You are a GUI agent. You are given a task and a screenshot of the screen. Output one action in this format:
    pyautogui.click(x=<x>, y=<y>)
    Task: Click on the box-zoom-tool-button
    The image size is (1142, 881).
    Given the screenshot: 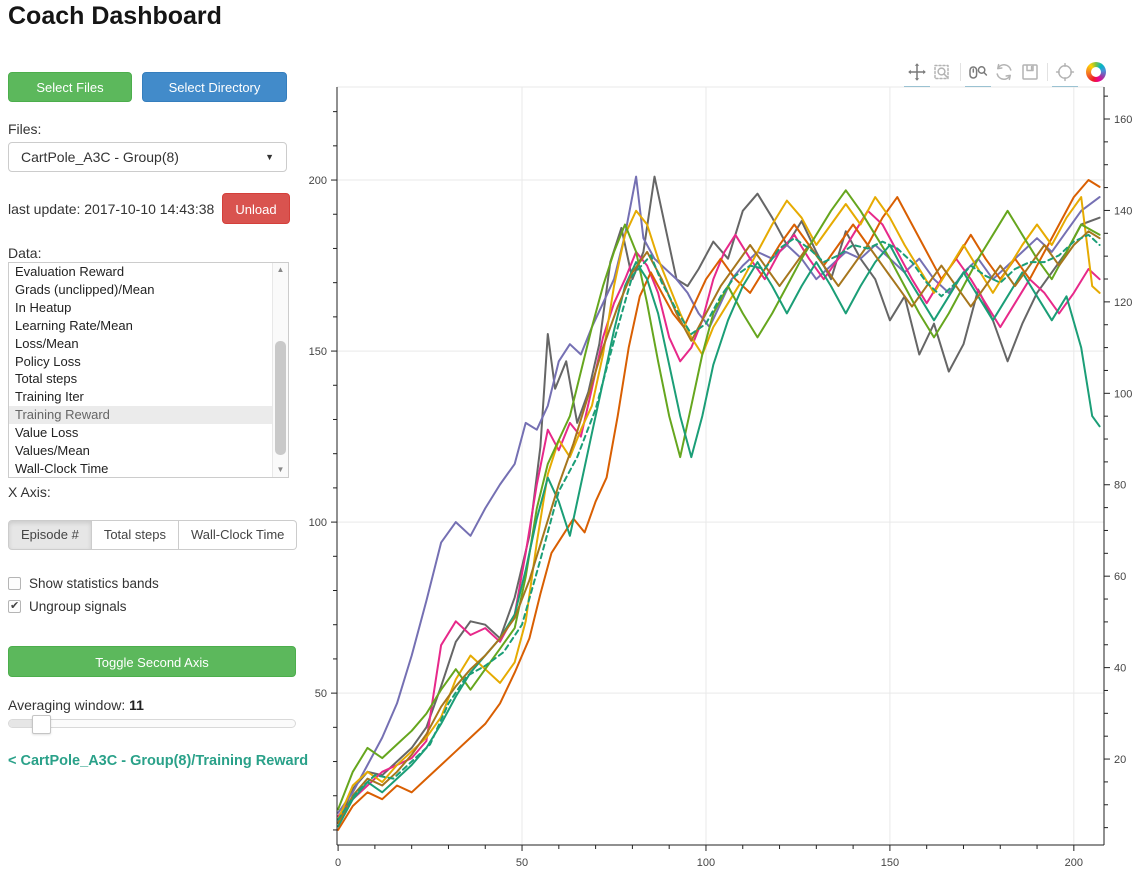 What is the action you would take?
    pyautogui.click(x=943, y=73)
    